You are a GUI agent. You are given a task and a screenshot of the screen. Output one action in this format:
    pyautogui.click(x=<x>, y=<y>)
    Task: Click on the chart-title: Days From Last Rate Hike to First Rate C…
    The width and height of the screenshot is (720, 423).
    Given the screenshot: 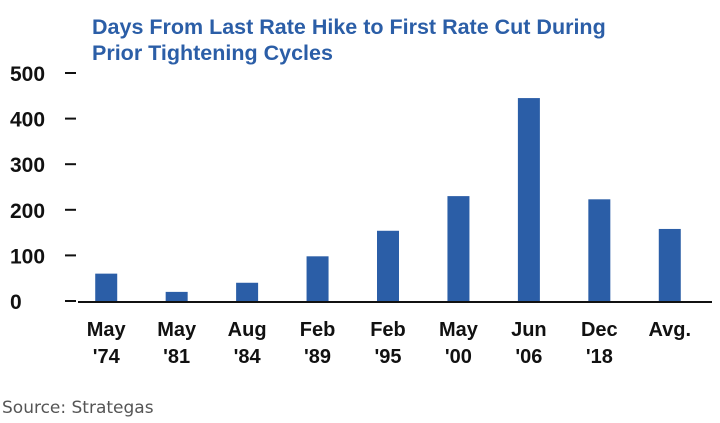 What is the action you would take?
    pyautogui.click(x=392, y=40)
    